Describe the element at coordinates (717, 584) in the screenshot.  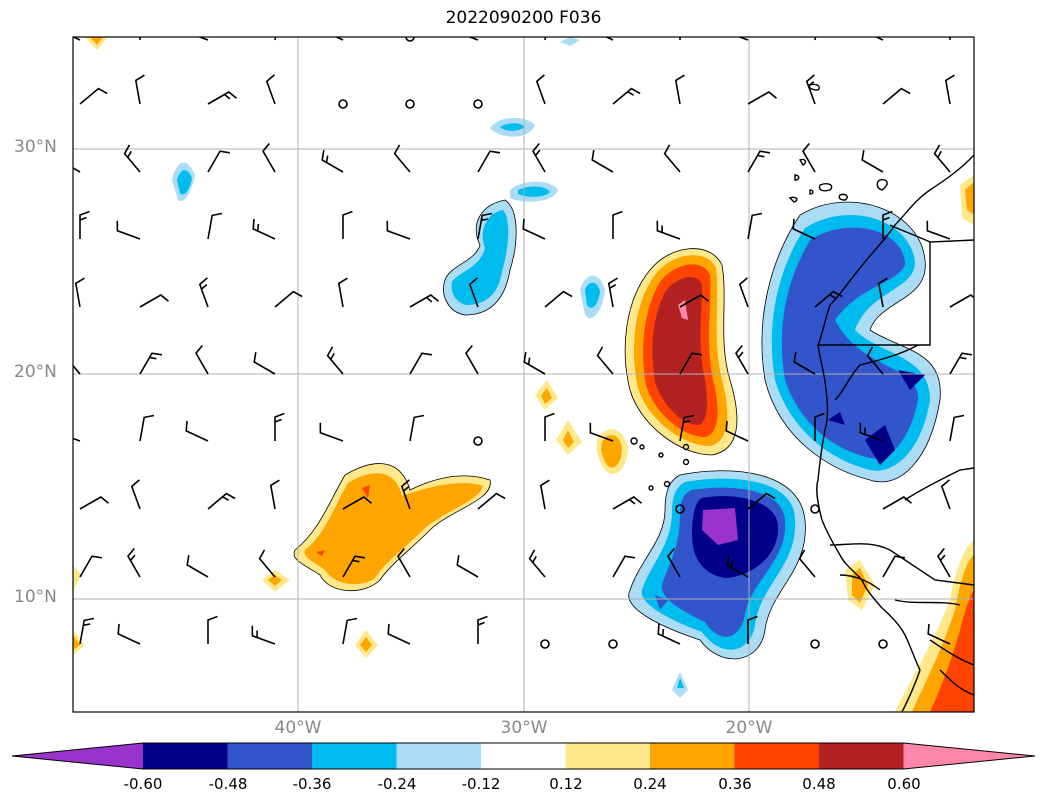
I see `negative-anomaly-south` at that location.